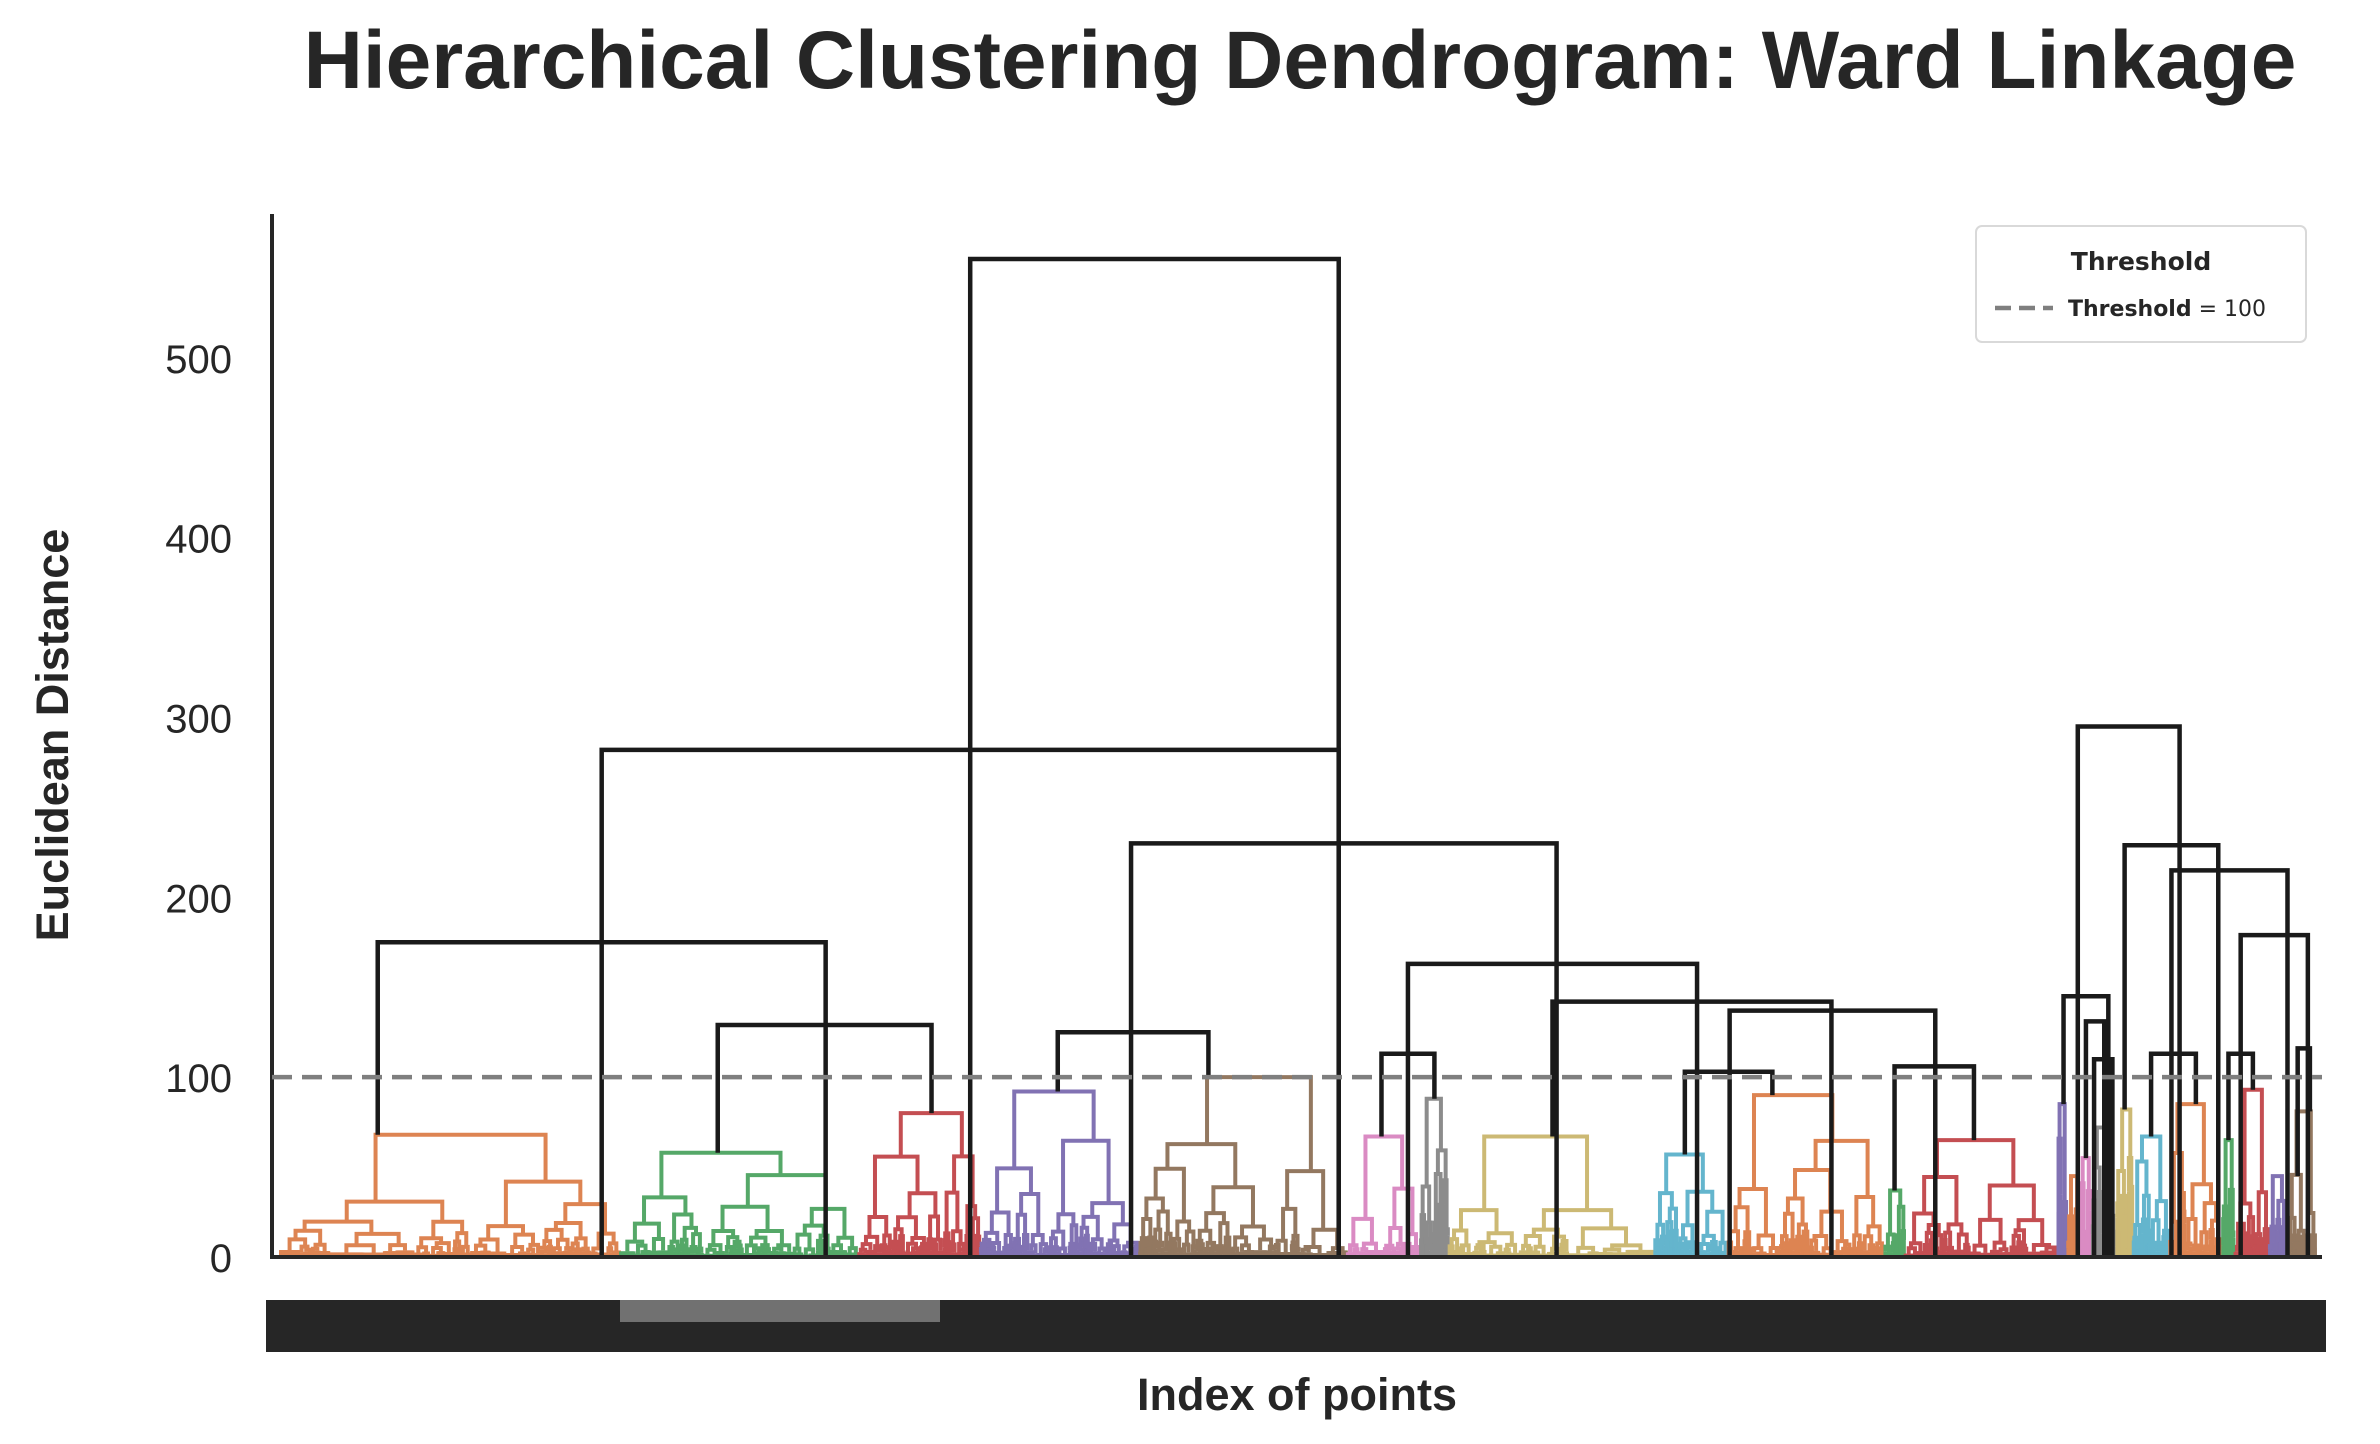  Describe the element at coordinates (221, 1259) in the screenshot. I see `y-tick-label: 0` at that location.